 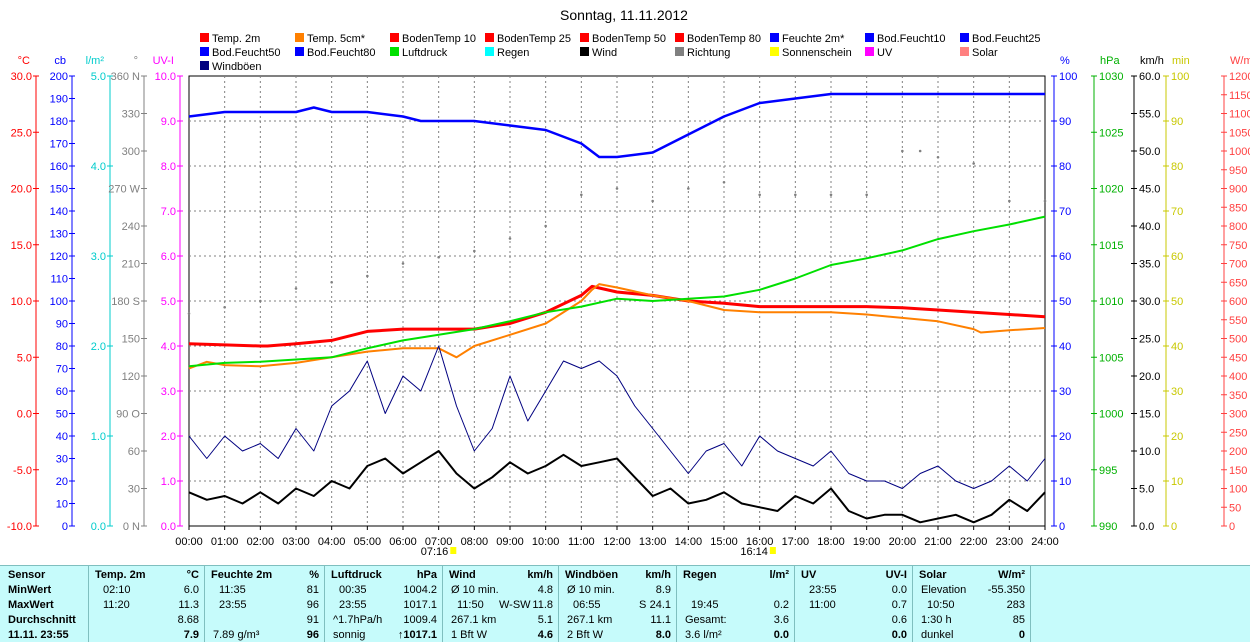 I want to click on axis-tick-label: 1150, so click(x=1239, y=96).